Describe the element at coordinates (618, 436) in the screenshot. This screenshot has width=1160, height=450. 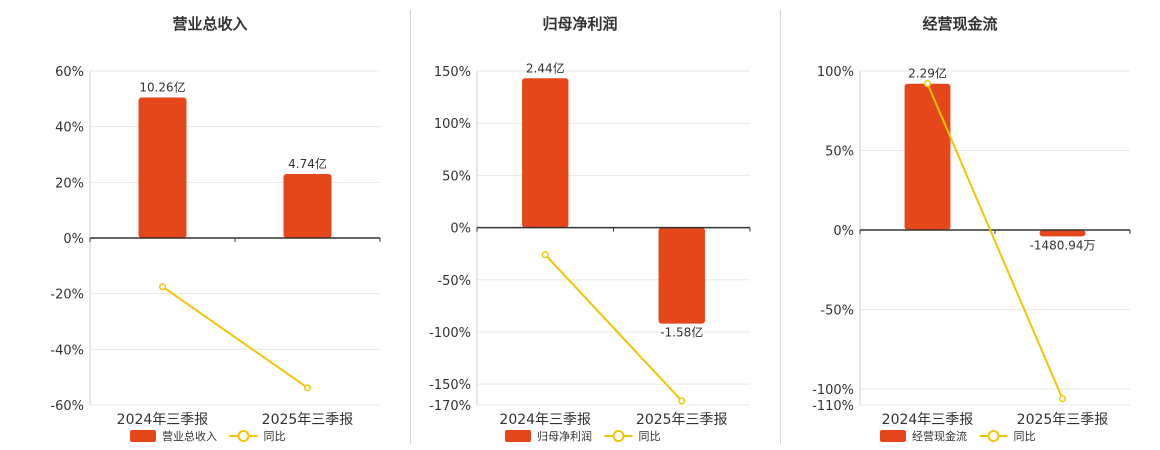
I see `chart2-legend-line-marker` at that location.